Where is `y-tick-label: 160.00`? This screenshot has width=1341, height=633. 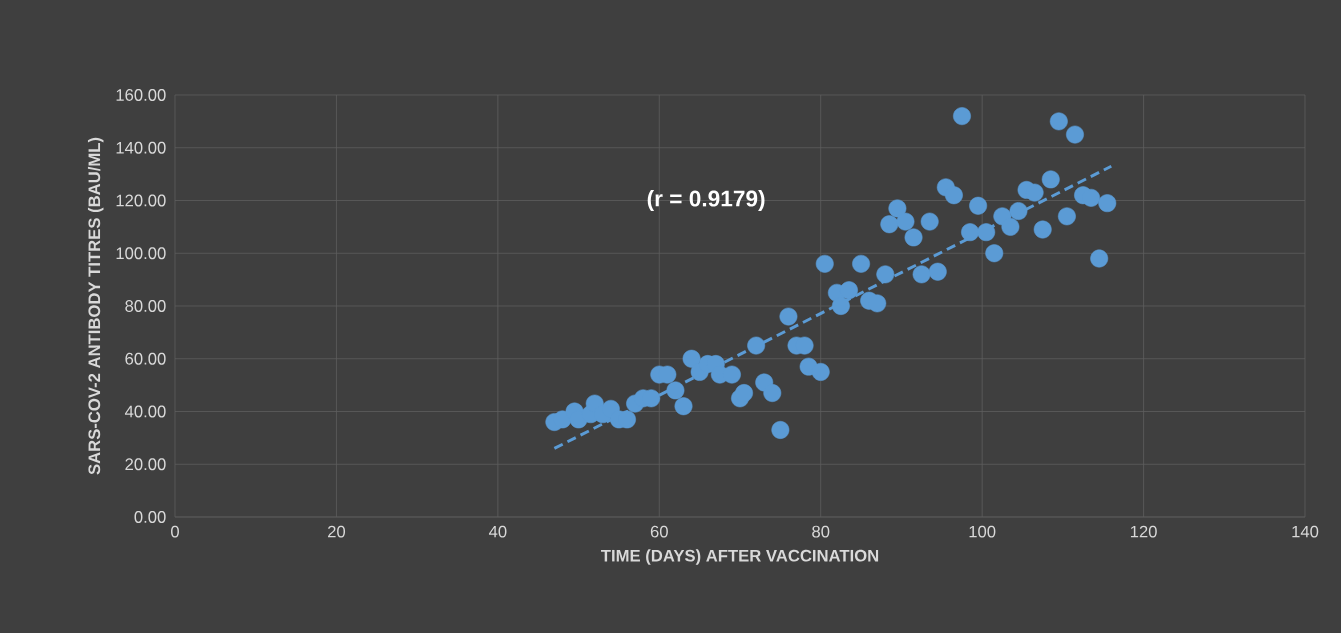 y-tick-label: 160.00 is located at coordinates (141, 95).